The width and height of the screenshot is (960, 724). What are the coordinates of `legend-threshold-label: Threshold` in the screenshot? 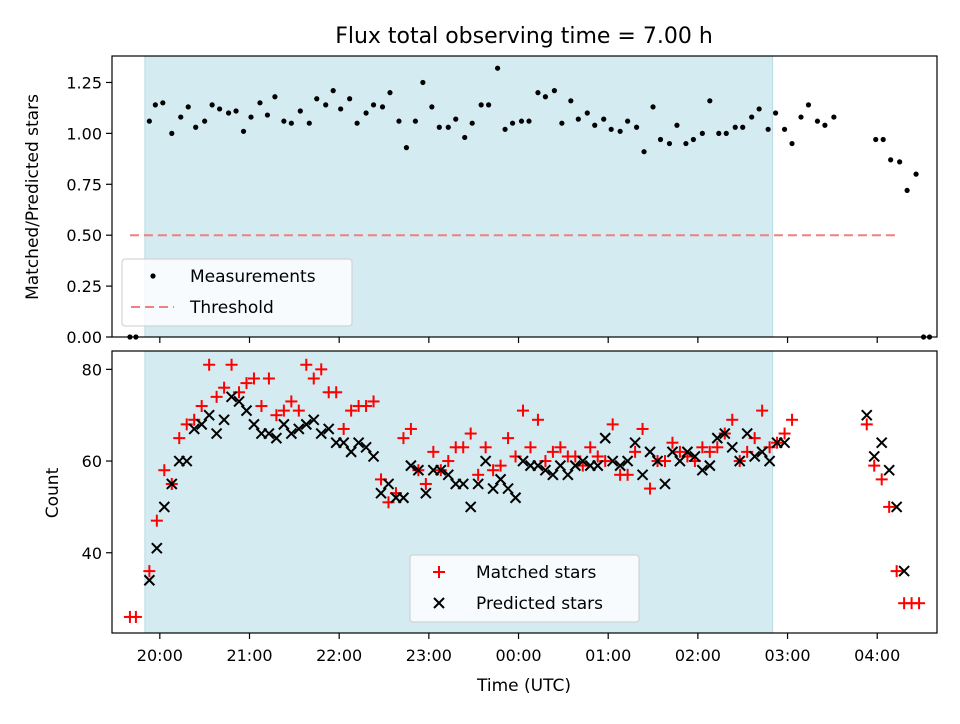 It's located at (231, 308).